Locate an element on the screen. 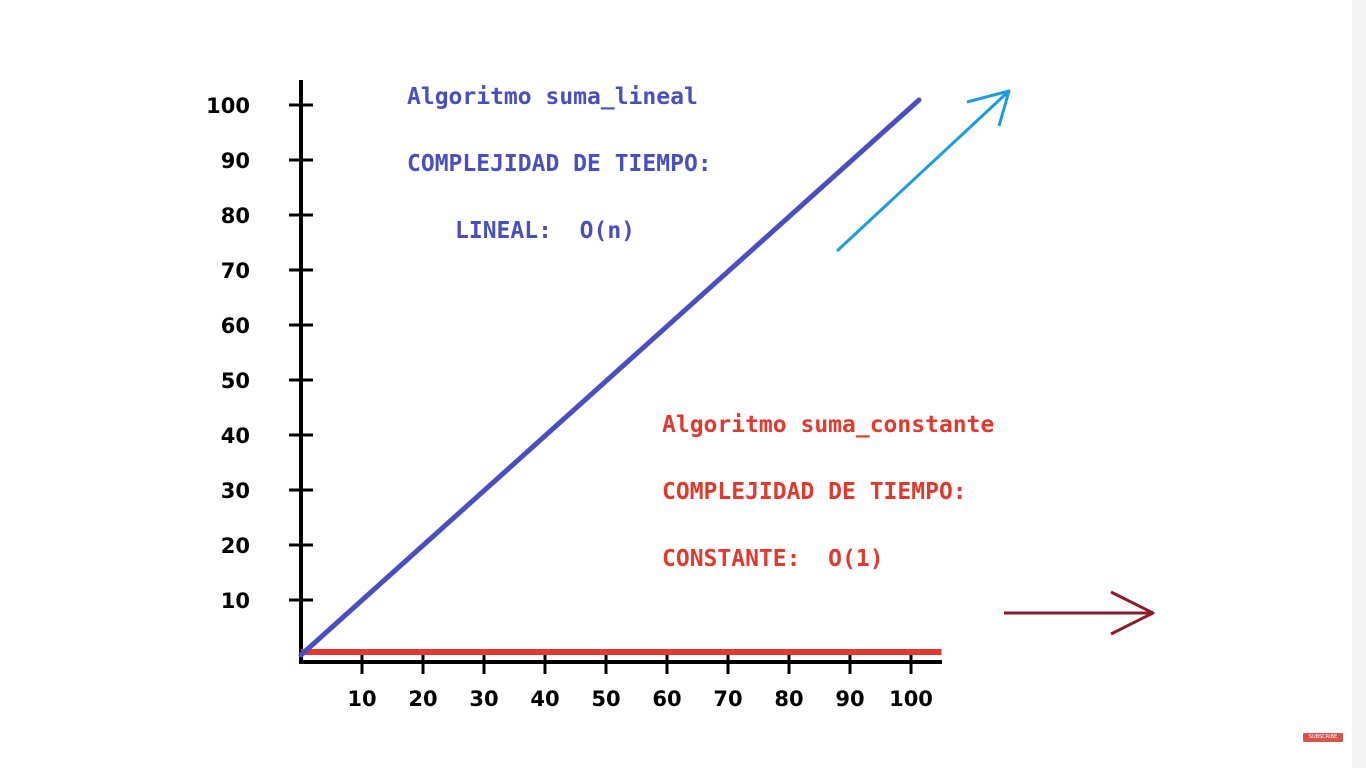 This screenshot has height=768, width=1366. constant-growth-arrow-head is located at coordinates (1132, 613).